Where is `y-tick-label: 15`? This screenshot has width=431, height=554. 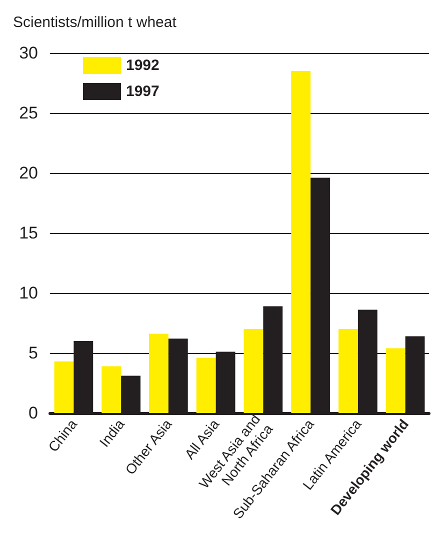 y-tick-label: 15 is located at coordinates (28, 233).